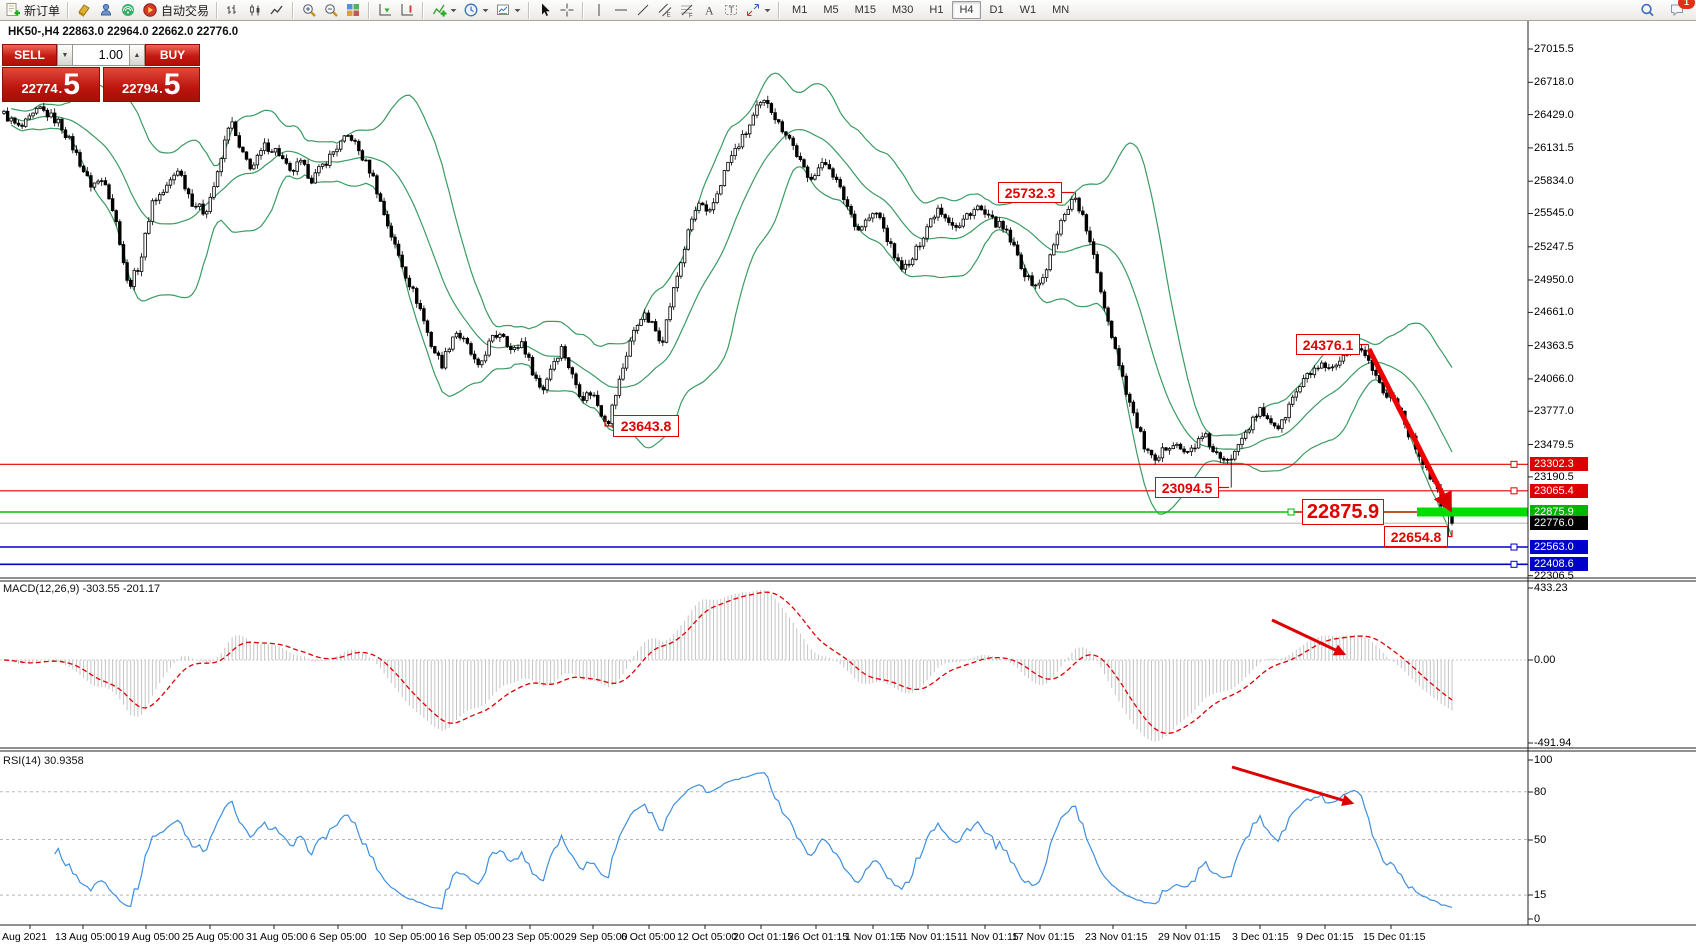 The height and width of the screenshot is (947, 1696). I want to click on price-tick-label: 23777.0, so click(1554, 411).